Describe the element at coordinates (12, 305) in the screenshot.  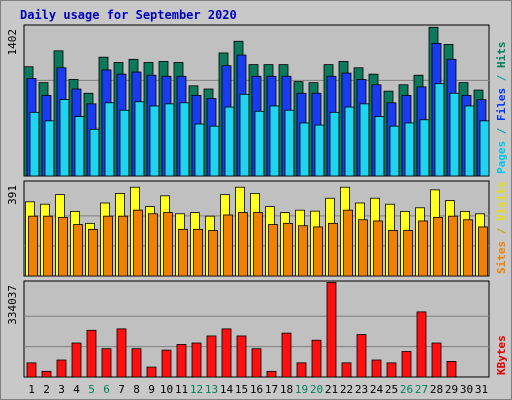
I see `y-max-label: 334037` at that location.